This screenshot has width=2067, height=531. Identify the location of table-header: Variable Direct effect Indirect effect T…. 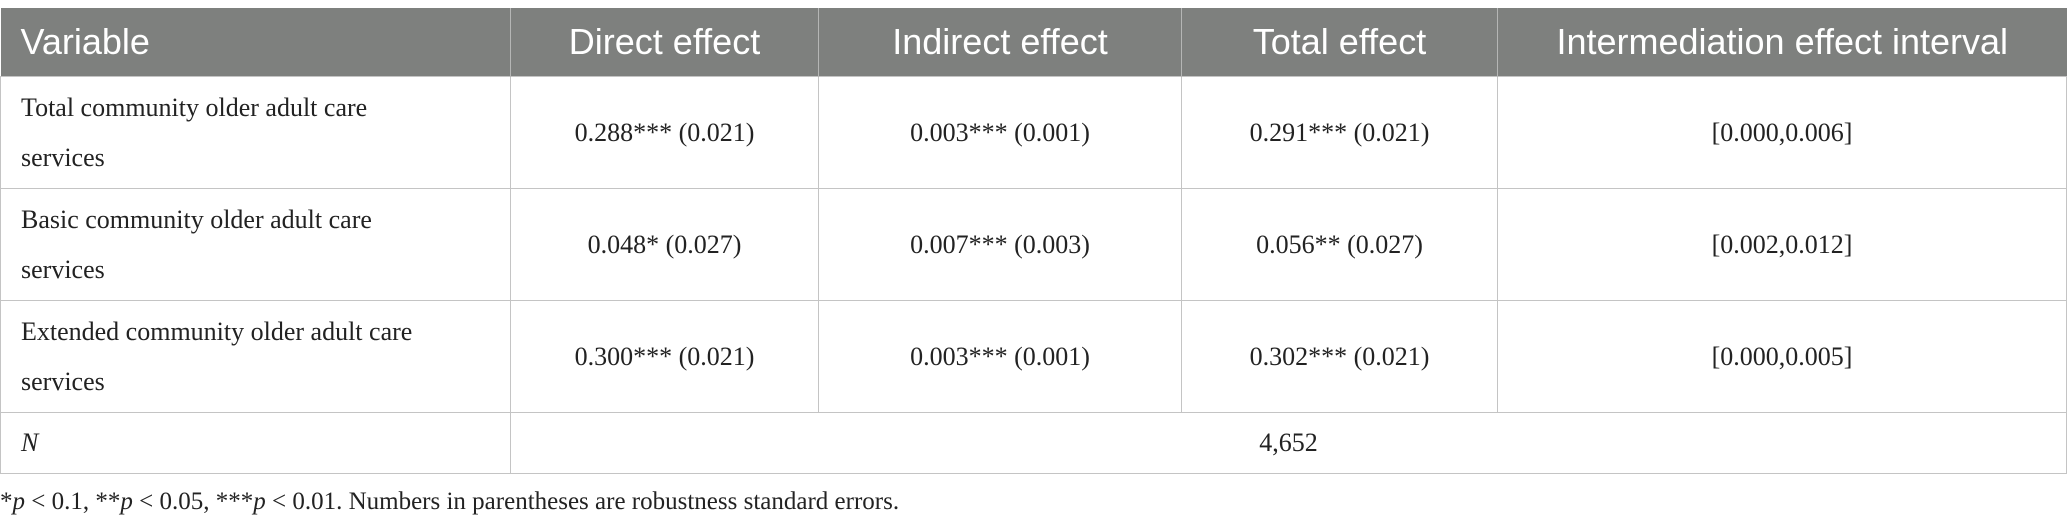
(1033, 42).